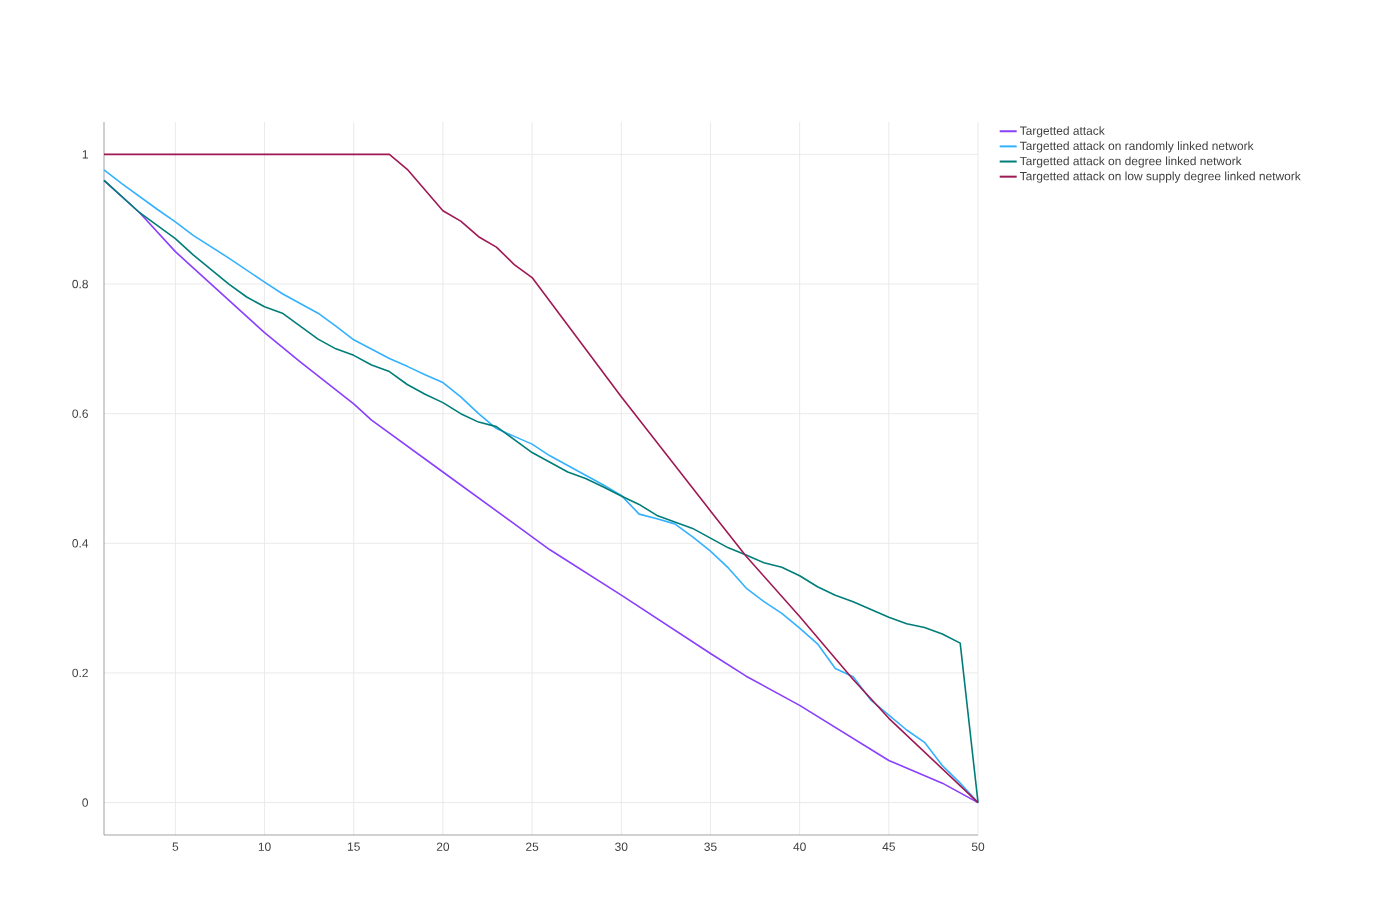 This screenshot has height=920, width=1400. What do you see at coordinates (888, 846) in the screenshot?
I see `x-tick-label: 45` at bounding box center [888, 846].